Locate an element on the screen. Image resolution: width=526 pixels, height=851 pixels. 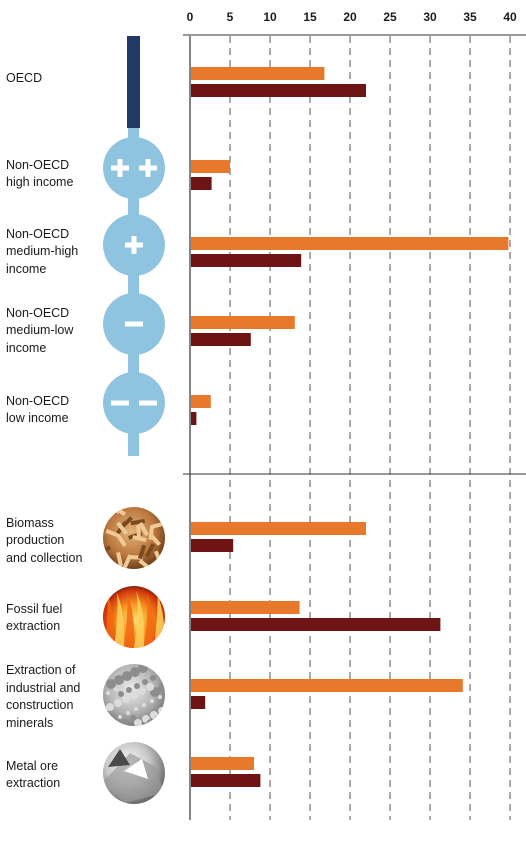
income-connector is located at coordinates (133, 292).